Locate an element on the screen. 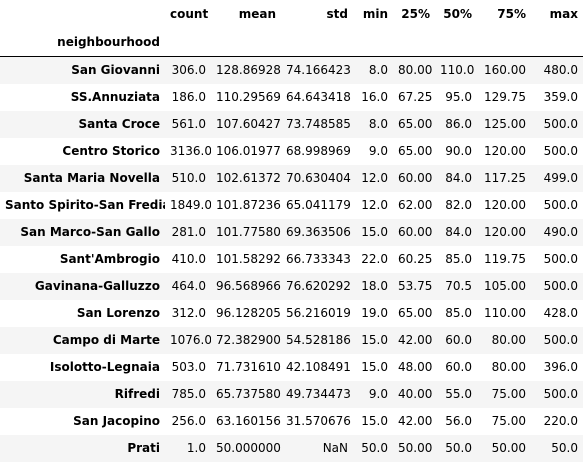 This screenshot has height=466, width=583. table-cell: 63.160156 is located at coordinates (246, 421).